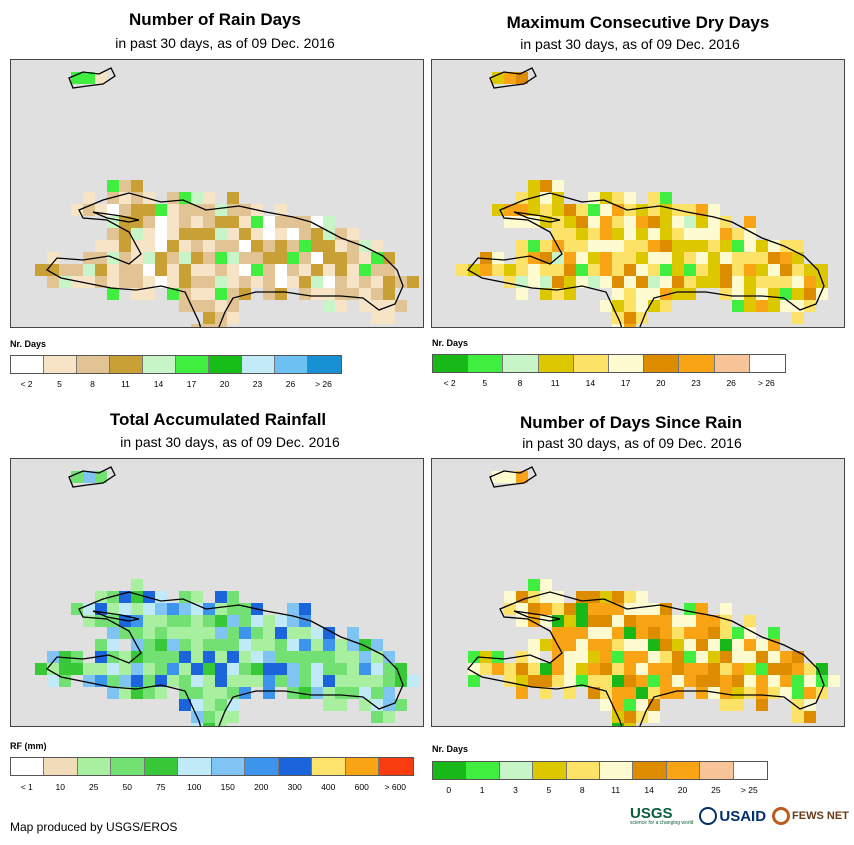  What do you see at coordinates (609, 363) in the screenshot?
I see `legend-bar-consecutive-dry-days` at bounding box center [609, 363].